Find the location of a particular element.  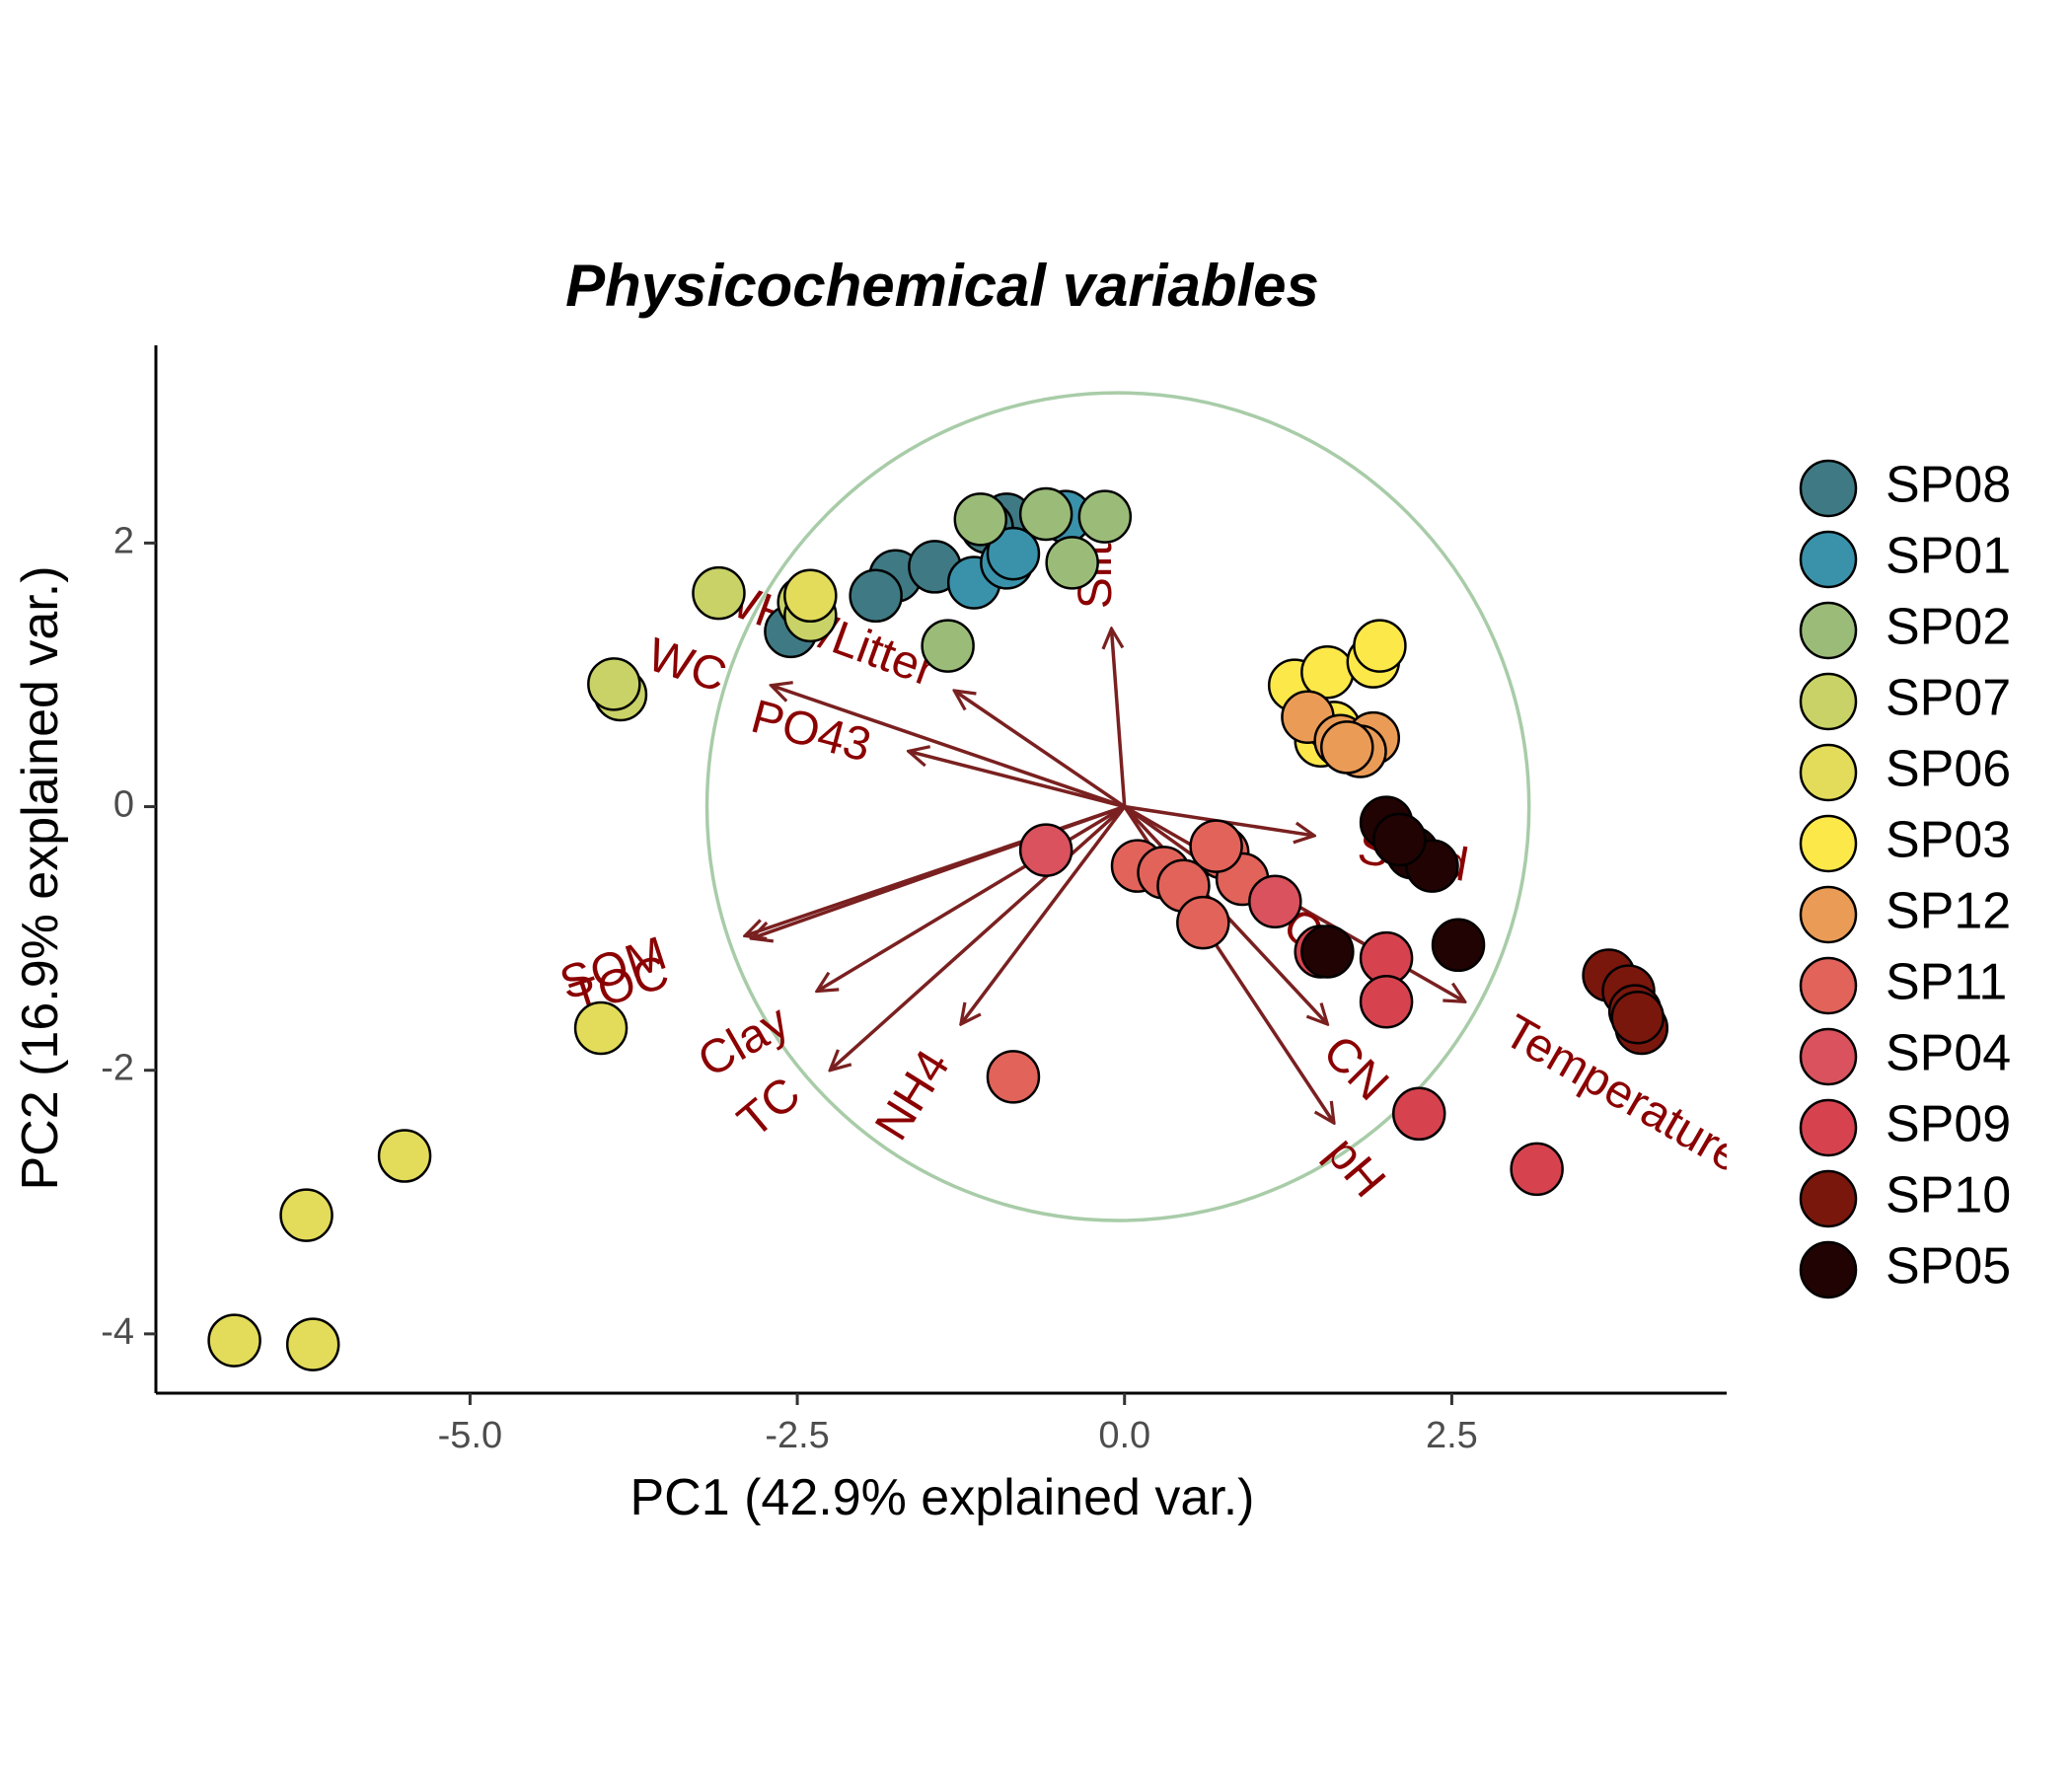

loading-label-nh4: NH4 is located at coordinates (913, 1095).